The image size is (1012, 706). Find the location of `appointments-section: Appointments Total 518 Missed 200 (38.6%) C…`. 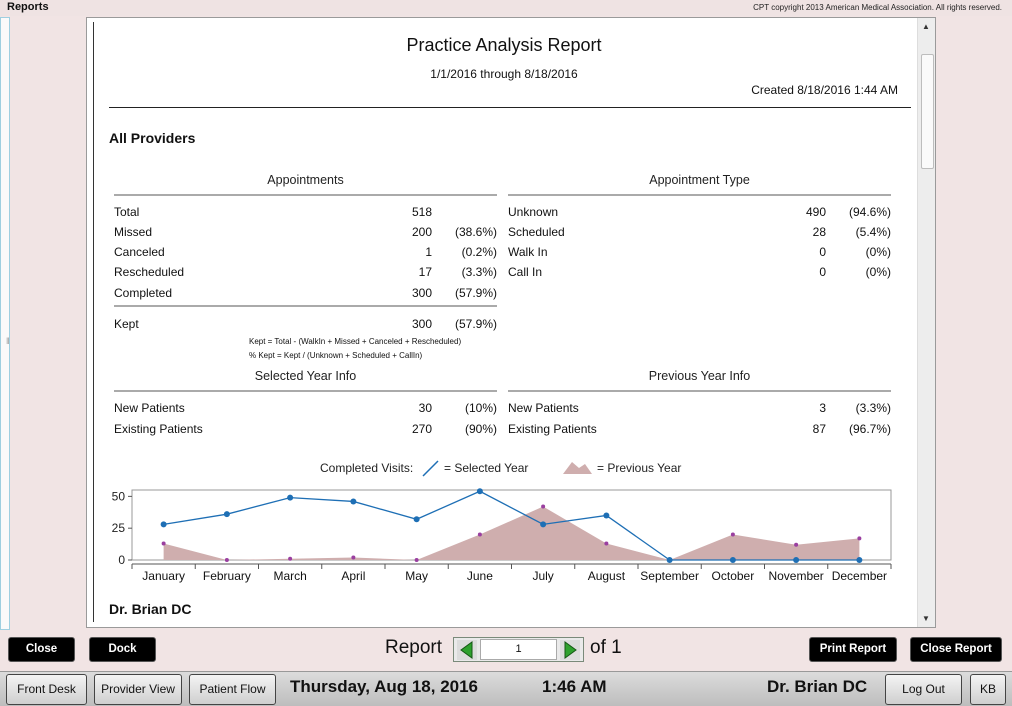

appointments-section: Appointments Total 518 Missed 200 (38.6%) C… is located at coordinates (305, 266).